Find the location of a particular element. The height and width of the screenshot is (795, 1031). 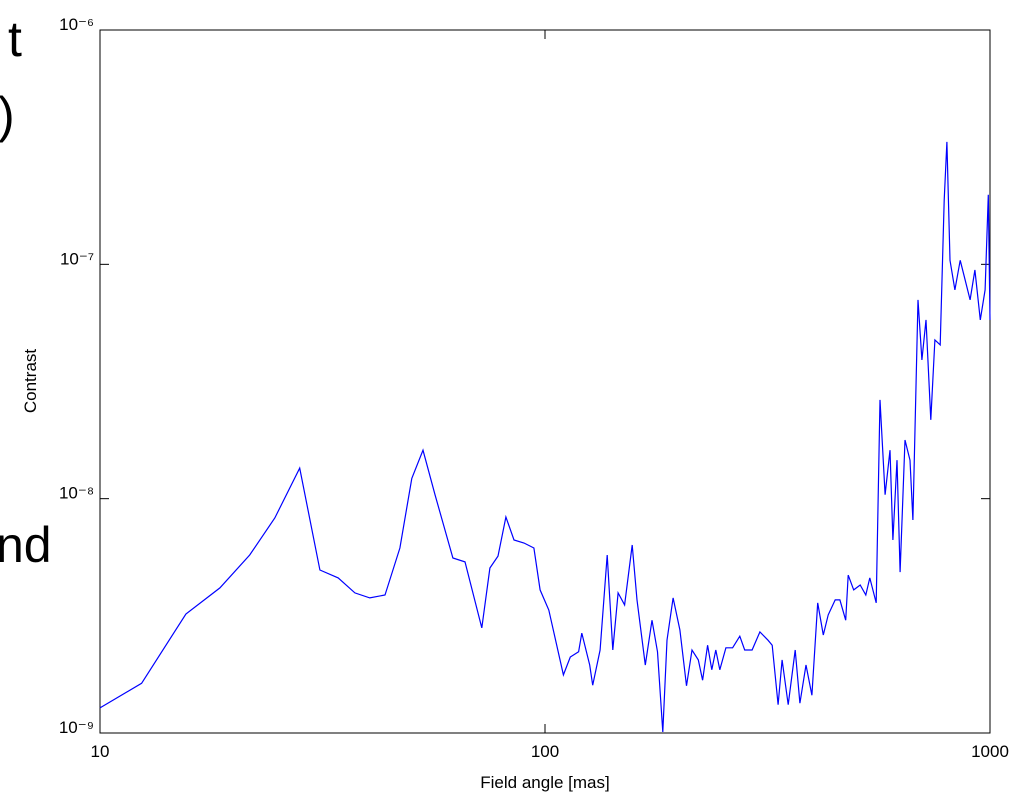

y-tick-label: 10⁻⁸ is located at coordinates (76, 493).